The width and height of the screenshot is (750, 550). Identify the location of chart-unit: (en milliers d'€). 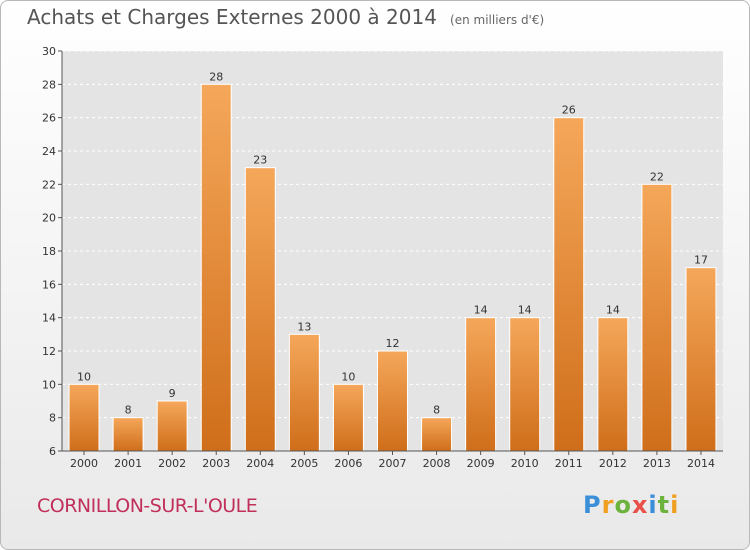
(497, 20).